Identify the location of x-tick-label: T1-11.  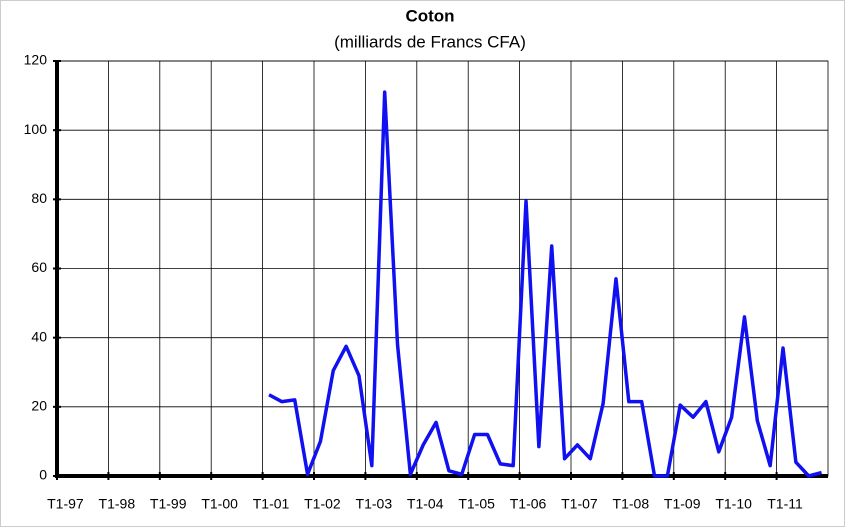
(785, 504).